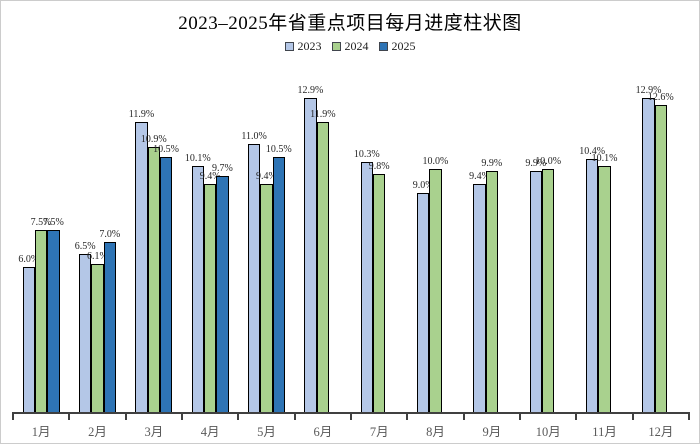 The height and width of the screenshot is (444, 700). I want to click on x-axis-label-3月: 3月, so click(154, 432).